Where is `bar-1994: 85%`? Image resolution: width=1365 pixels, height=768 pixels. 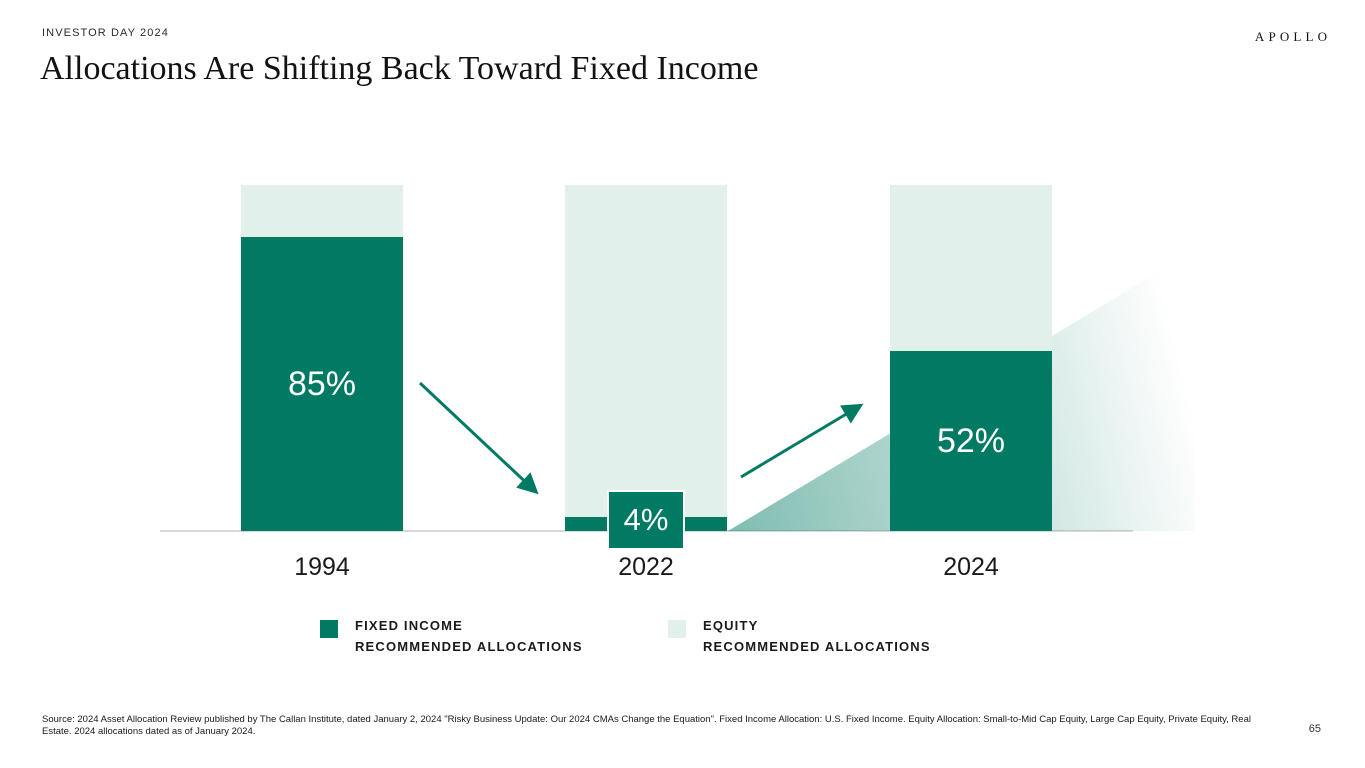 bar-1994: 85% is located at coordinates (322, 358).